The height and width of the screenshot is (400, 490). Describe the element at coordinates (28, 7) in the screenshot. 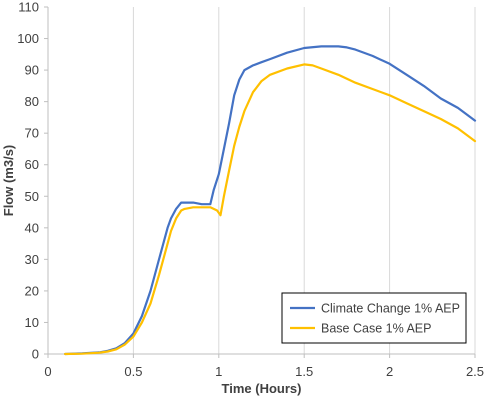

I see `y-tick-label: 110` at that location.